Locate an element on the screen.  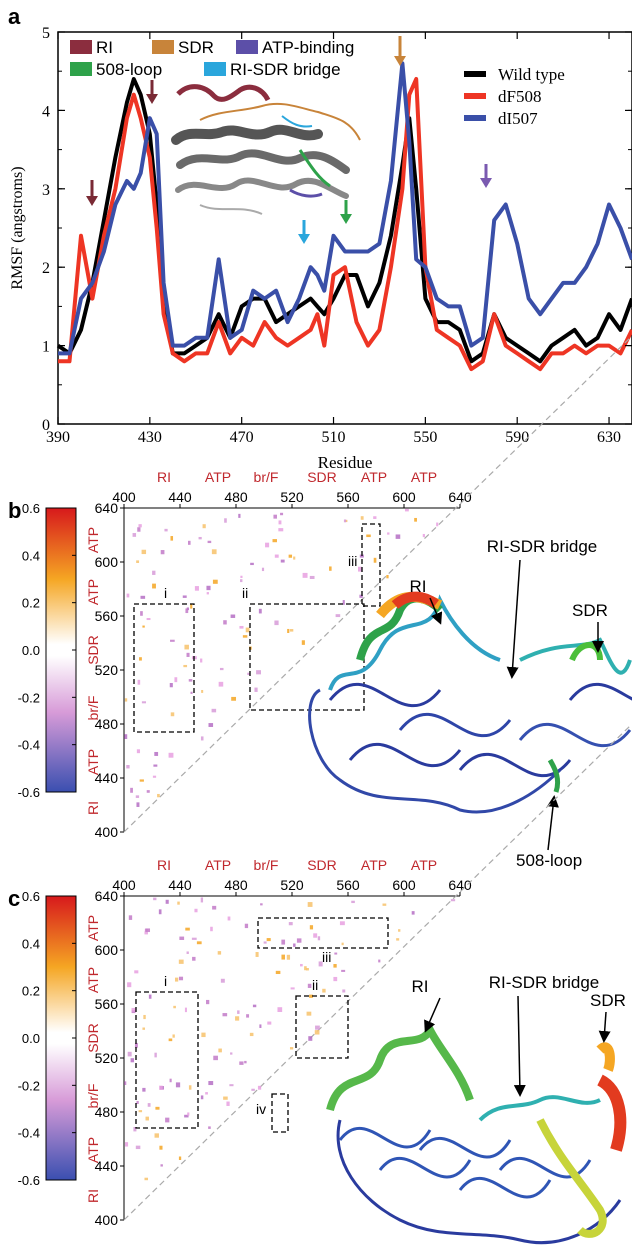
colorbar-label: 0.2 is located at coordinates (31, 603).